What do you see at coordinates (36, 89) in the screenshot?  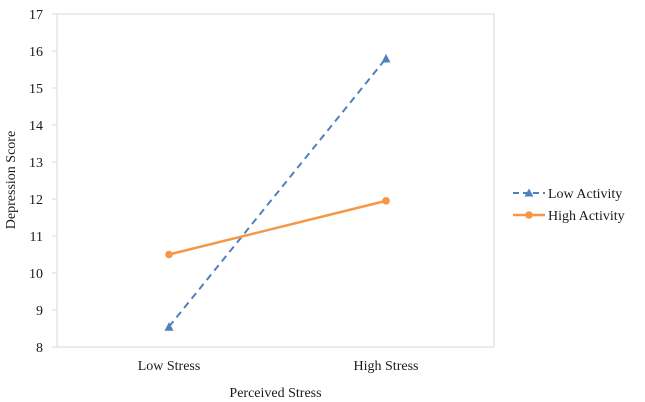 I see `y-tick-label: 15` at bounding box center [36, 89].